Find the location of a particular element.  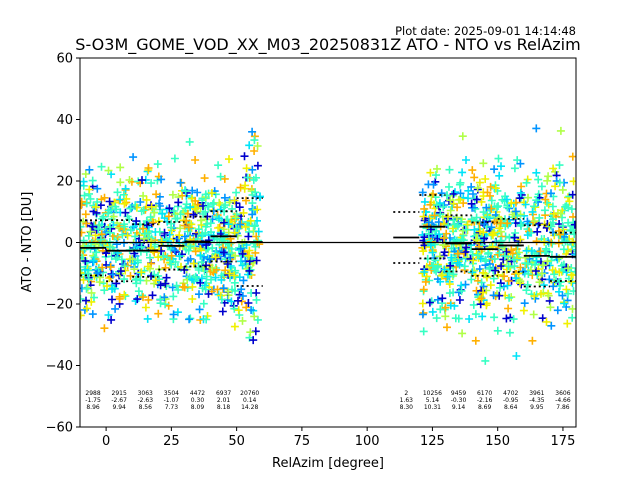

bin-count-label: 3961 is located at coordinates (536, 393).